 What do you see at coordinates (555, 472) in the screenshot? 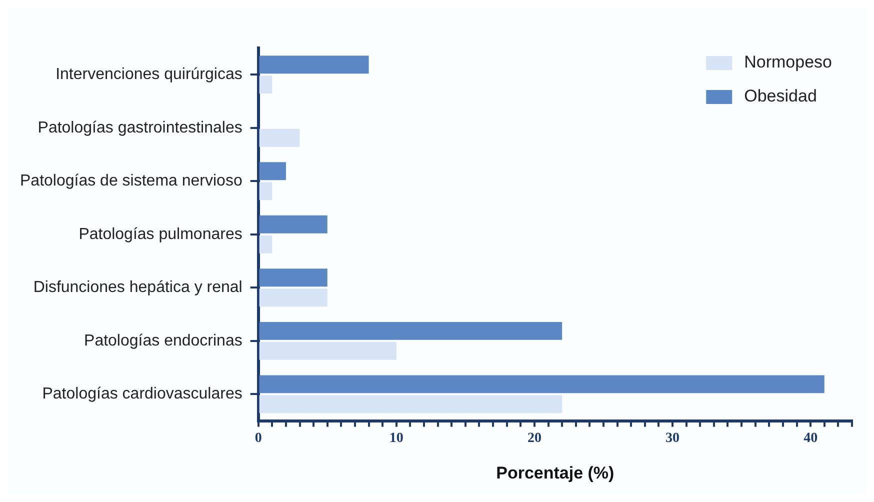
I see `x-axis-title: Porcentaje (%)` at bounding box center [555, 472].